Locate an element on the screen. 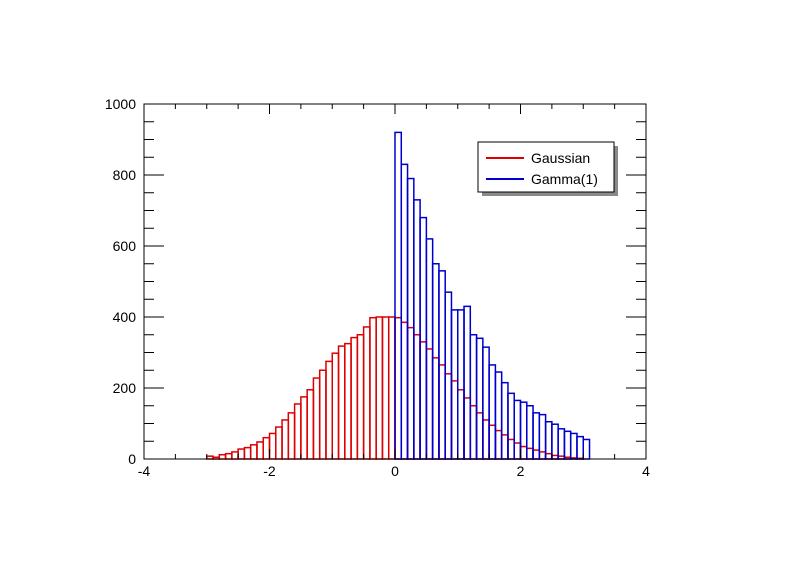 Image resolution: width=788 pixels, height=563 pixels. x-tick-label: 2 is located at coordinates (521, 471).